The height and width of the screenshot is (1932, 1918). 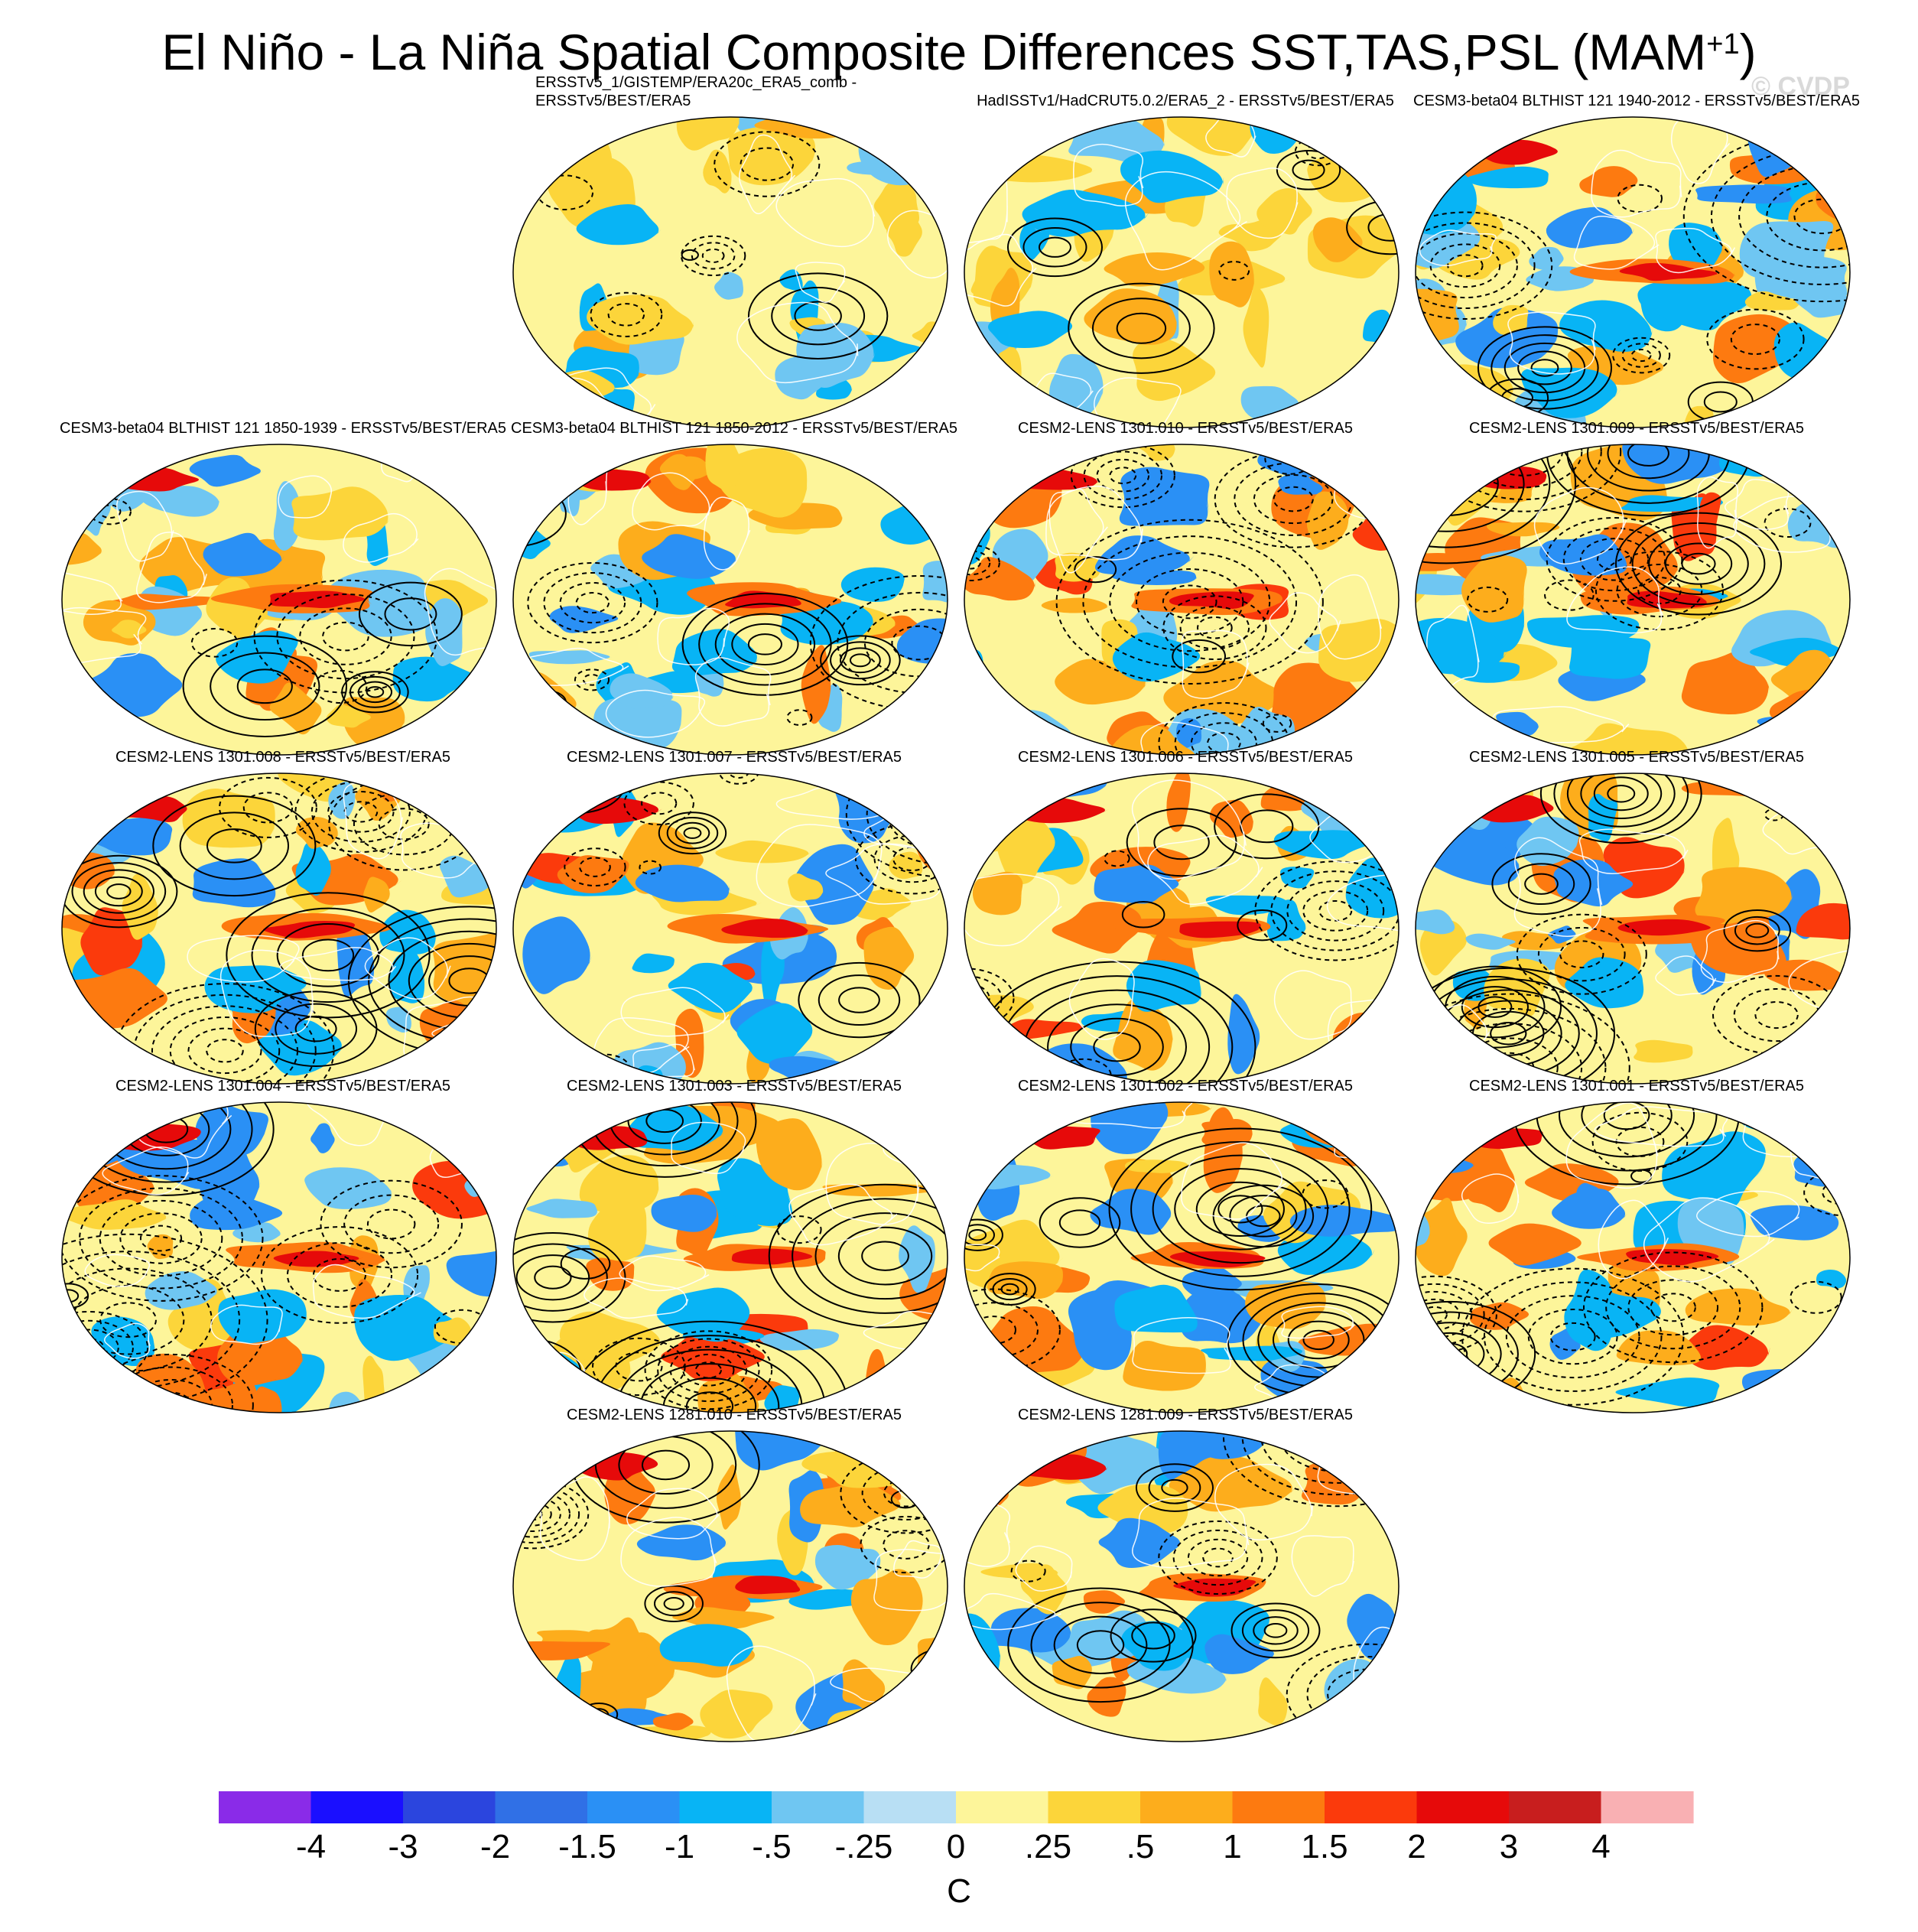 What do you see at coordinates (1181, 1246) in the screenshot?
I see `map-panel: CESM2-LENS 1301.002 - ERSSTv5/BEST/ERA5` at bounding box center [1181, 1246].